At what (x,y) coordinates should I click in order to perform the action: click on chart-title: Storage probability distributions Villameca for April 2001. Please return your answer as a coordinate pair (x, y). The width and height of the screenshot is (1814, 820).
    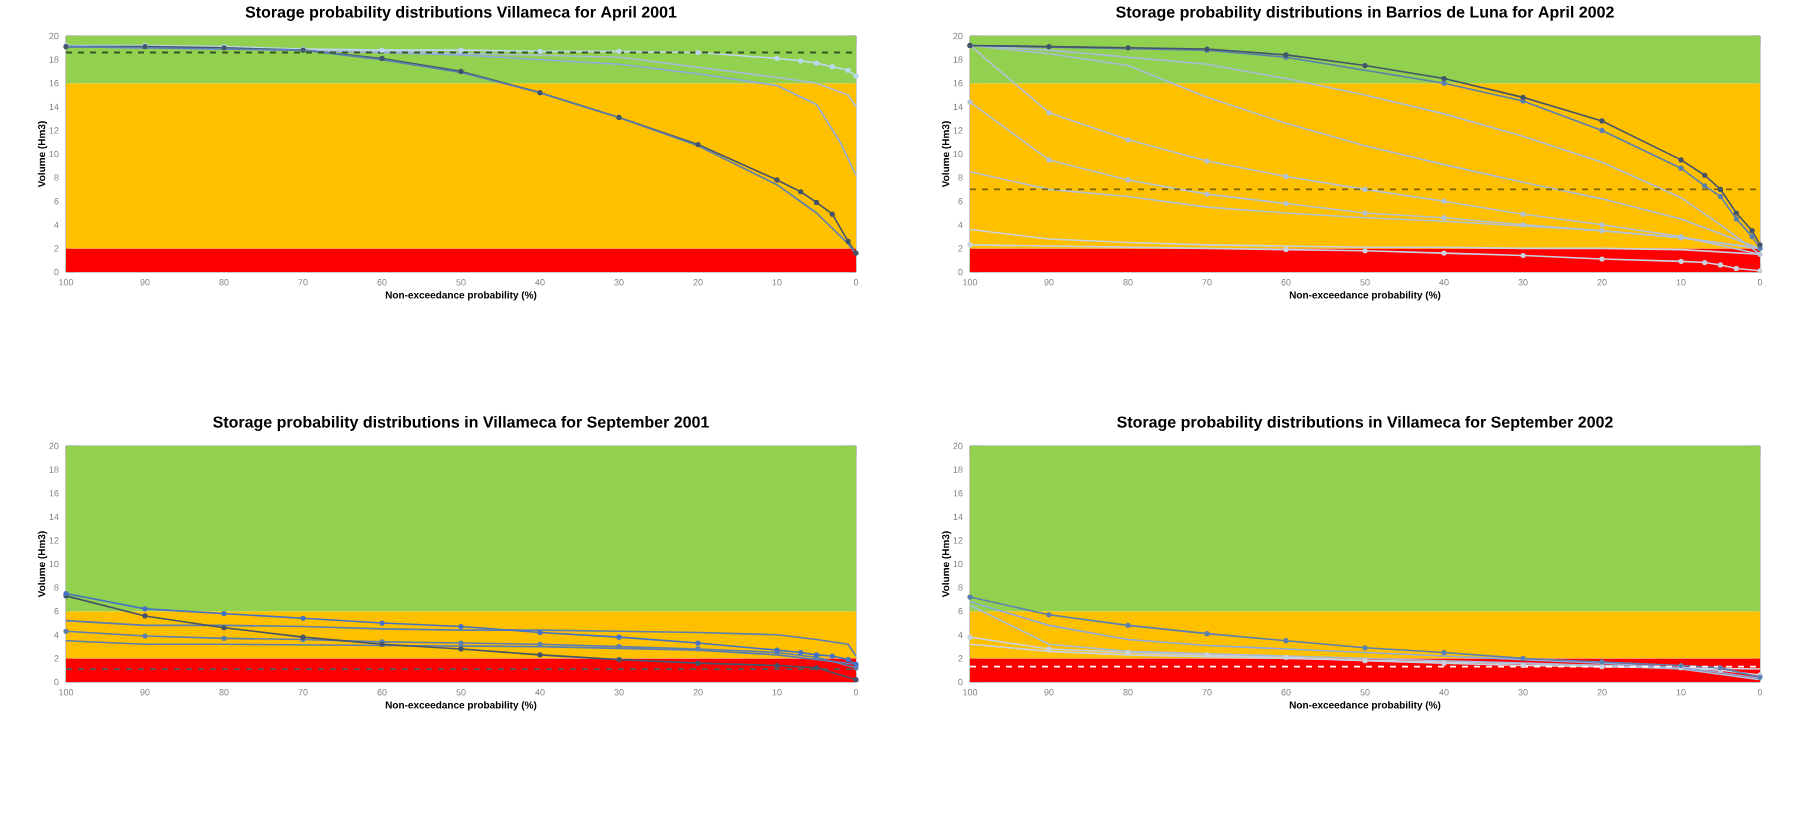
    Looking at the image, I should click on (461, 13).